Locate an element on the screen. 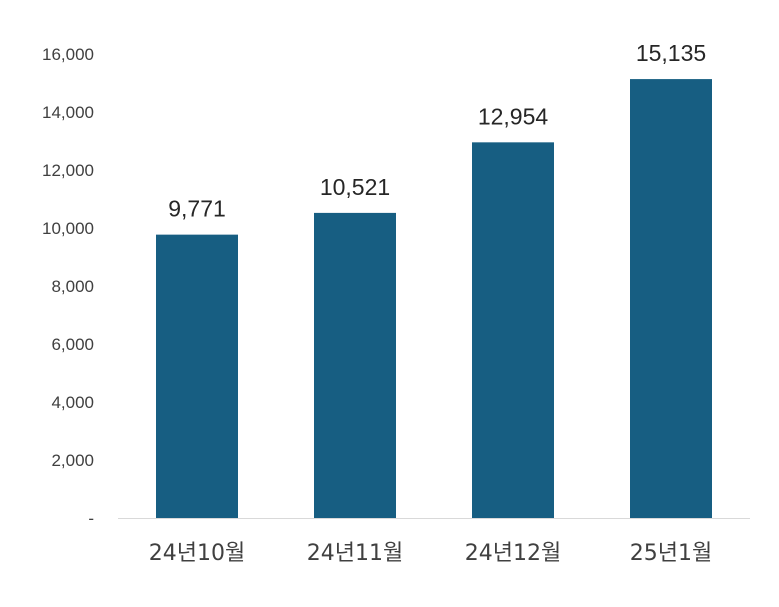 The width and height of the screenshot is (779, 607). data-label: 10,521 is located at coordinates (355, 187).